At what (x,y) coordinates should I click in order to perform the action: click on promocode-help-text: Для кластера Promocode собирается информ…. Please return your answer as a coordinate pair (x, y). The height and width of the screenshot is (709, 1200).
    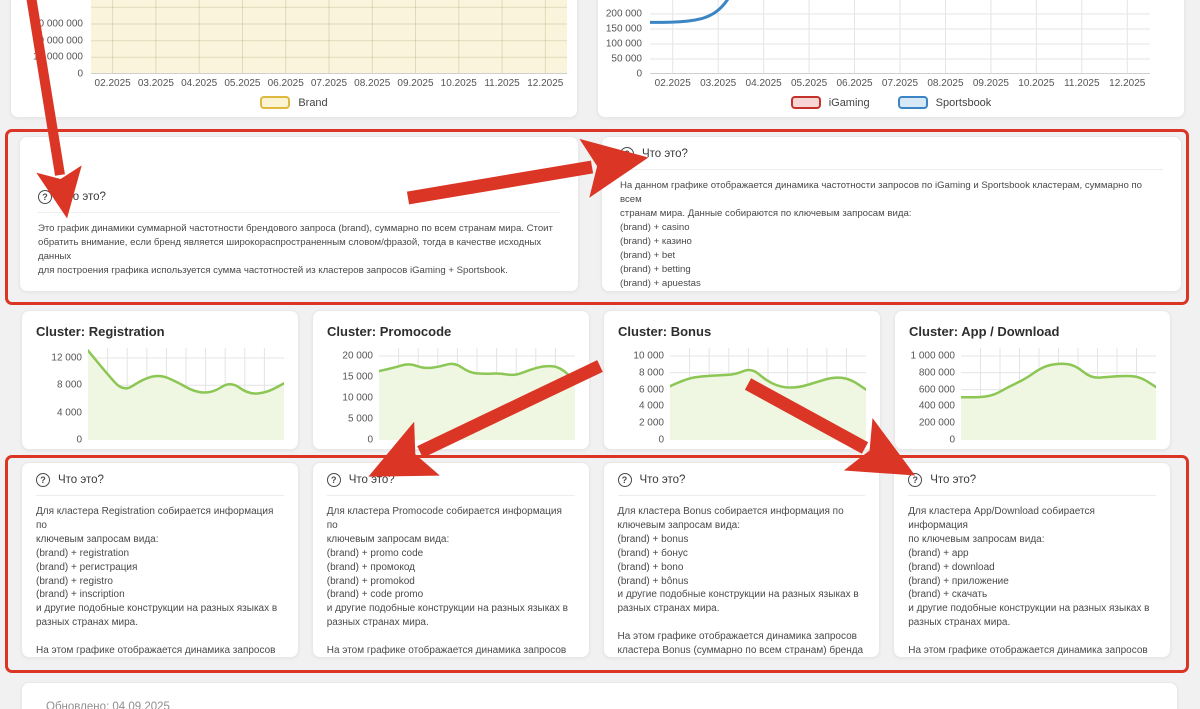
    Looking at the image, I should click on (447, 581).